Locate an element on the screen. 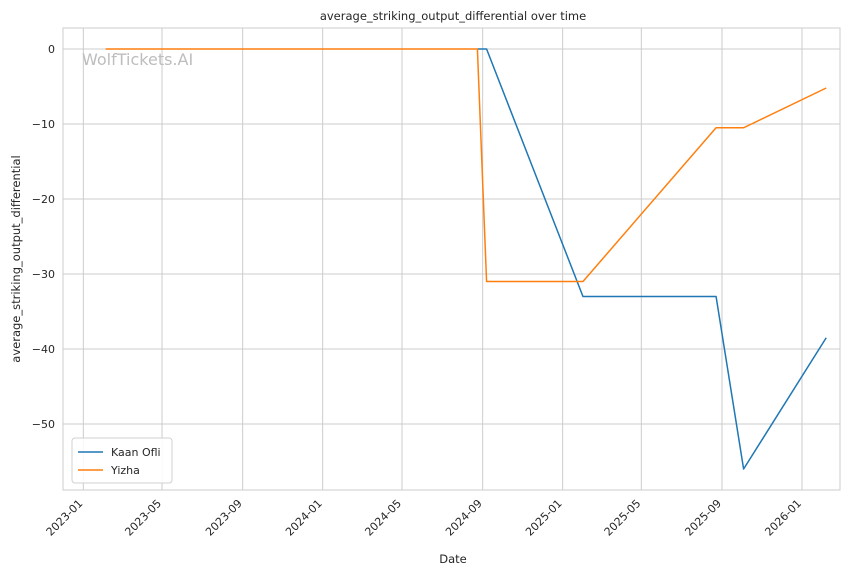 The height and width of the screenshot is (575, 850). x-tick-label: 2024-05 is located at coordinates (383, 518).